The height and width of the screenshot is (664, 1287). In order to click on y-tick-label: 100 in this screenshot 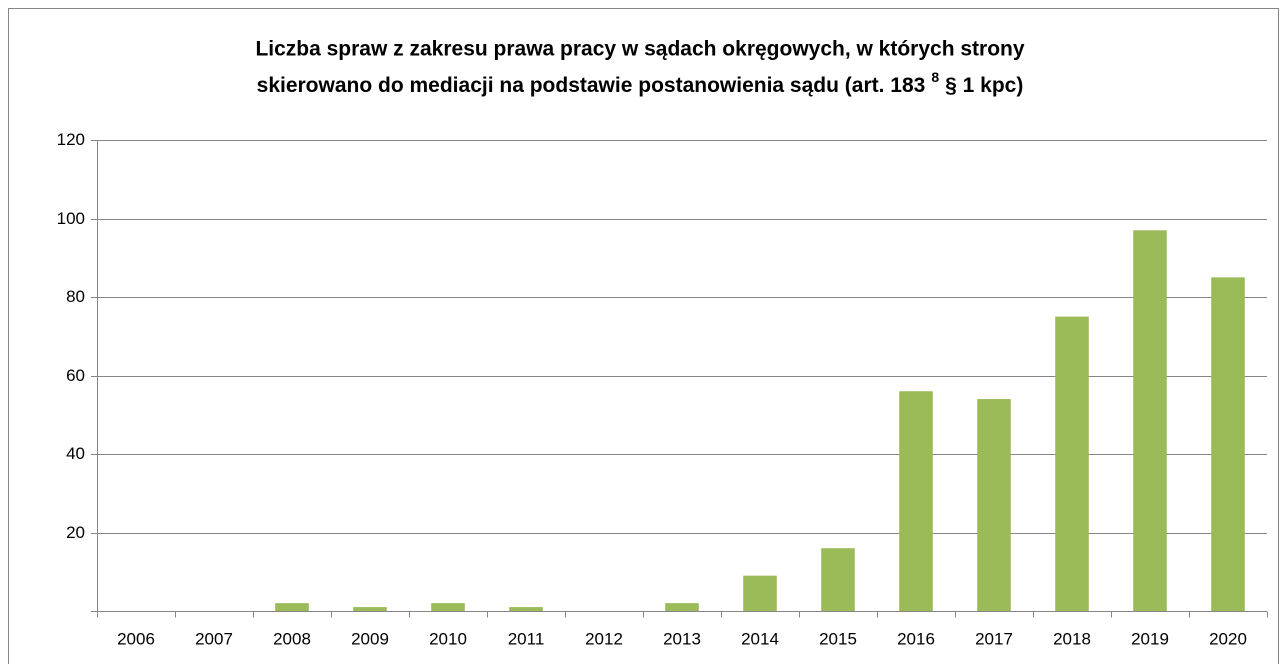, I will do `click(71, 218)`.